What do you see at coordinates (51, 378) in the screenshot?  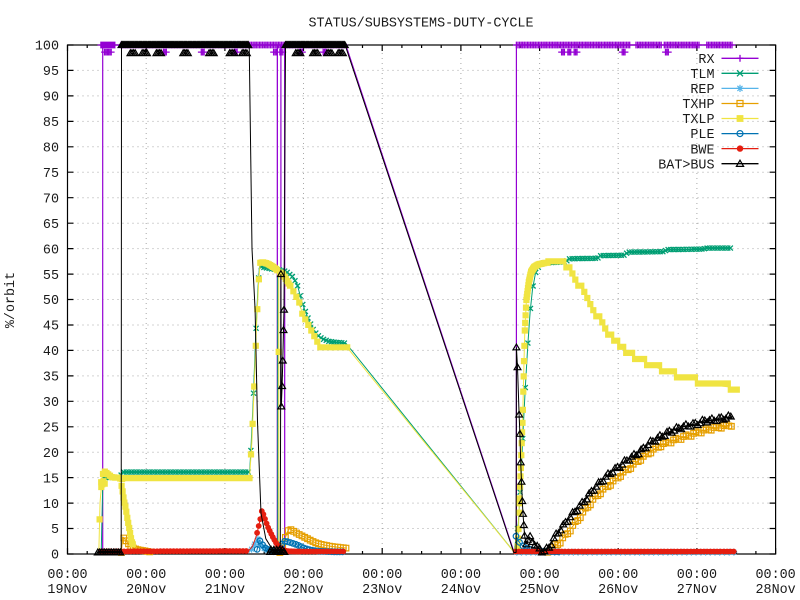 I see `svg-text: 35` at bounding box center [51, 378].